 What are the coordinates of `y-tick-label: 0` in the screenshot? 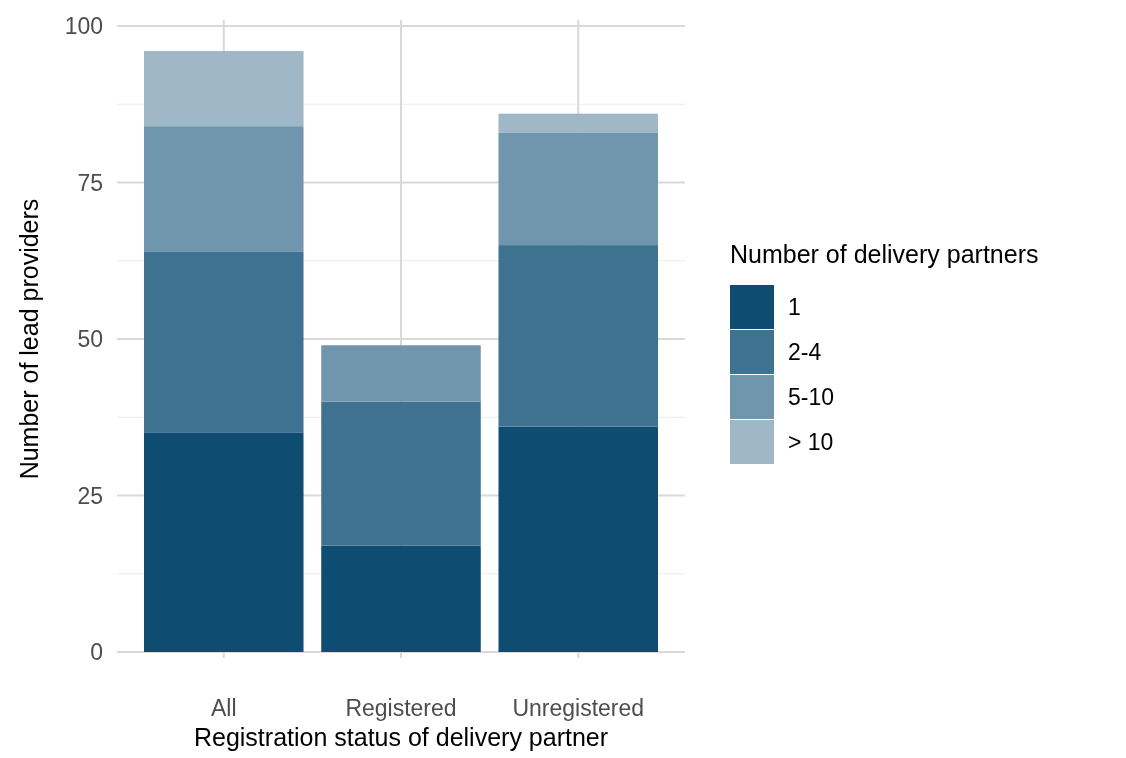 It's located at (96, 652).